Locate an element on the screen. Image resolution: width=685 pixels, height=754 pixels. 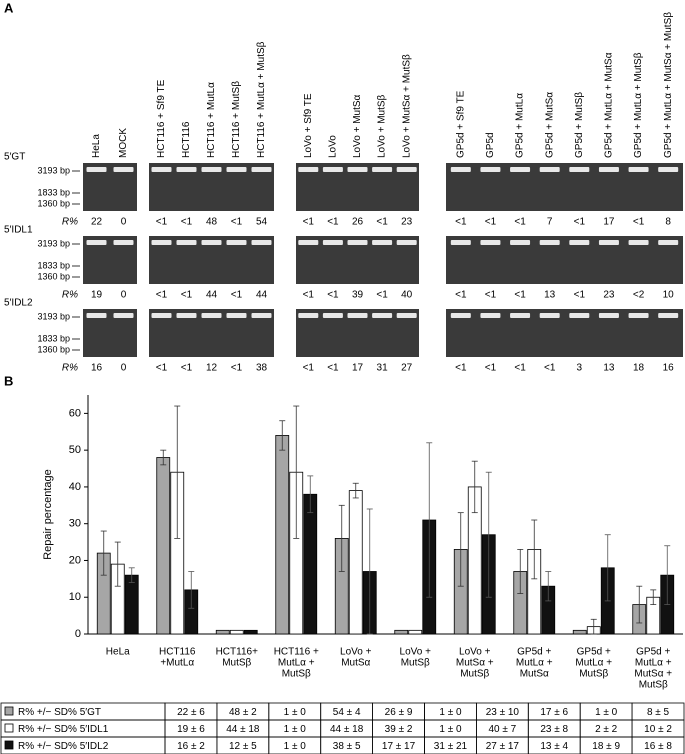
x-tick-label: LoVo + is located at coordinates (475, 652).